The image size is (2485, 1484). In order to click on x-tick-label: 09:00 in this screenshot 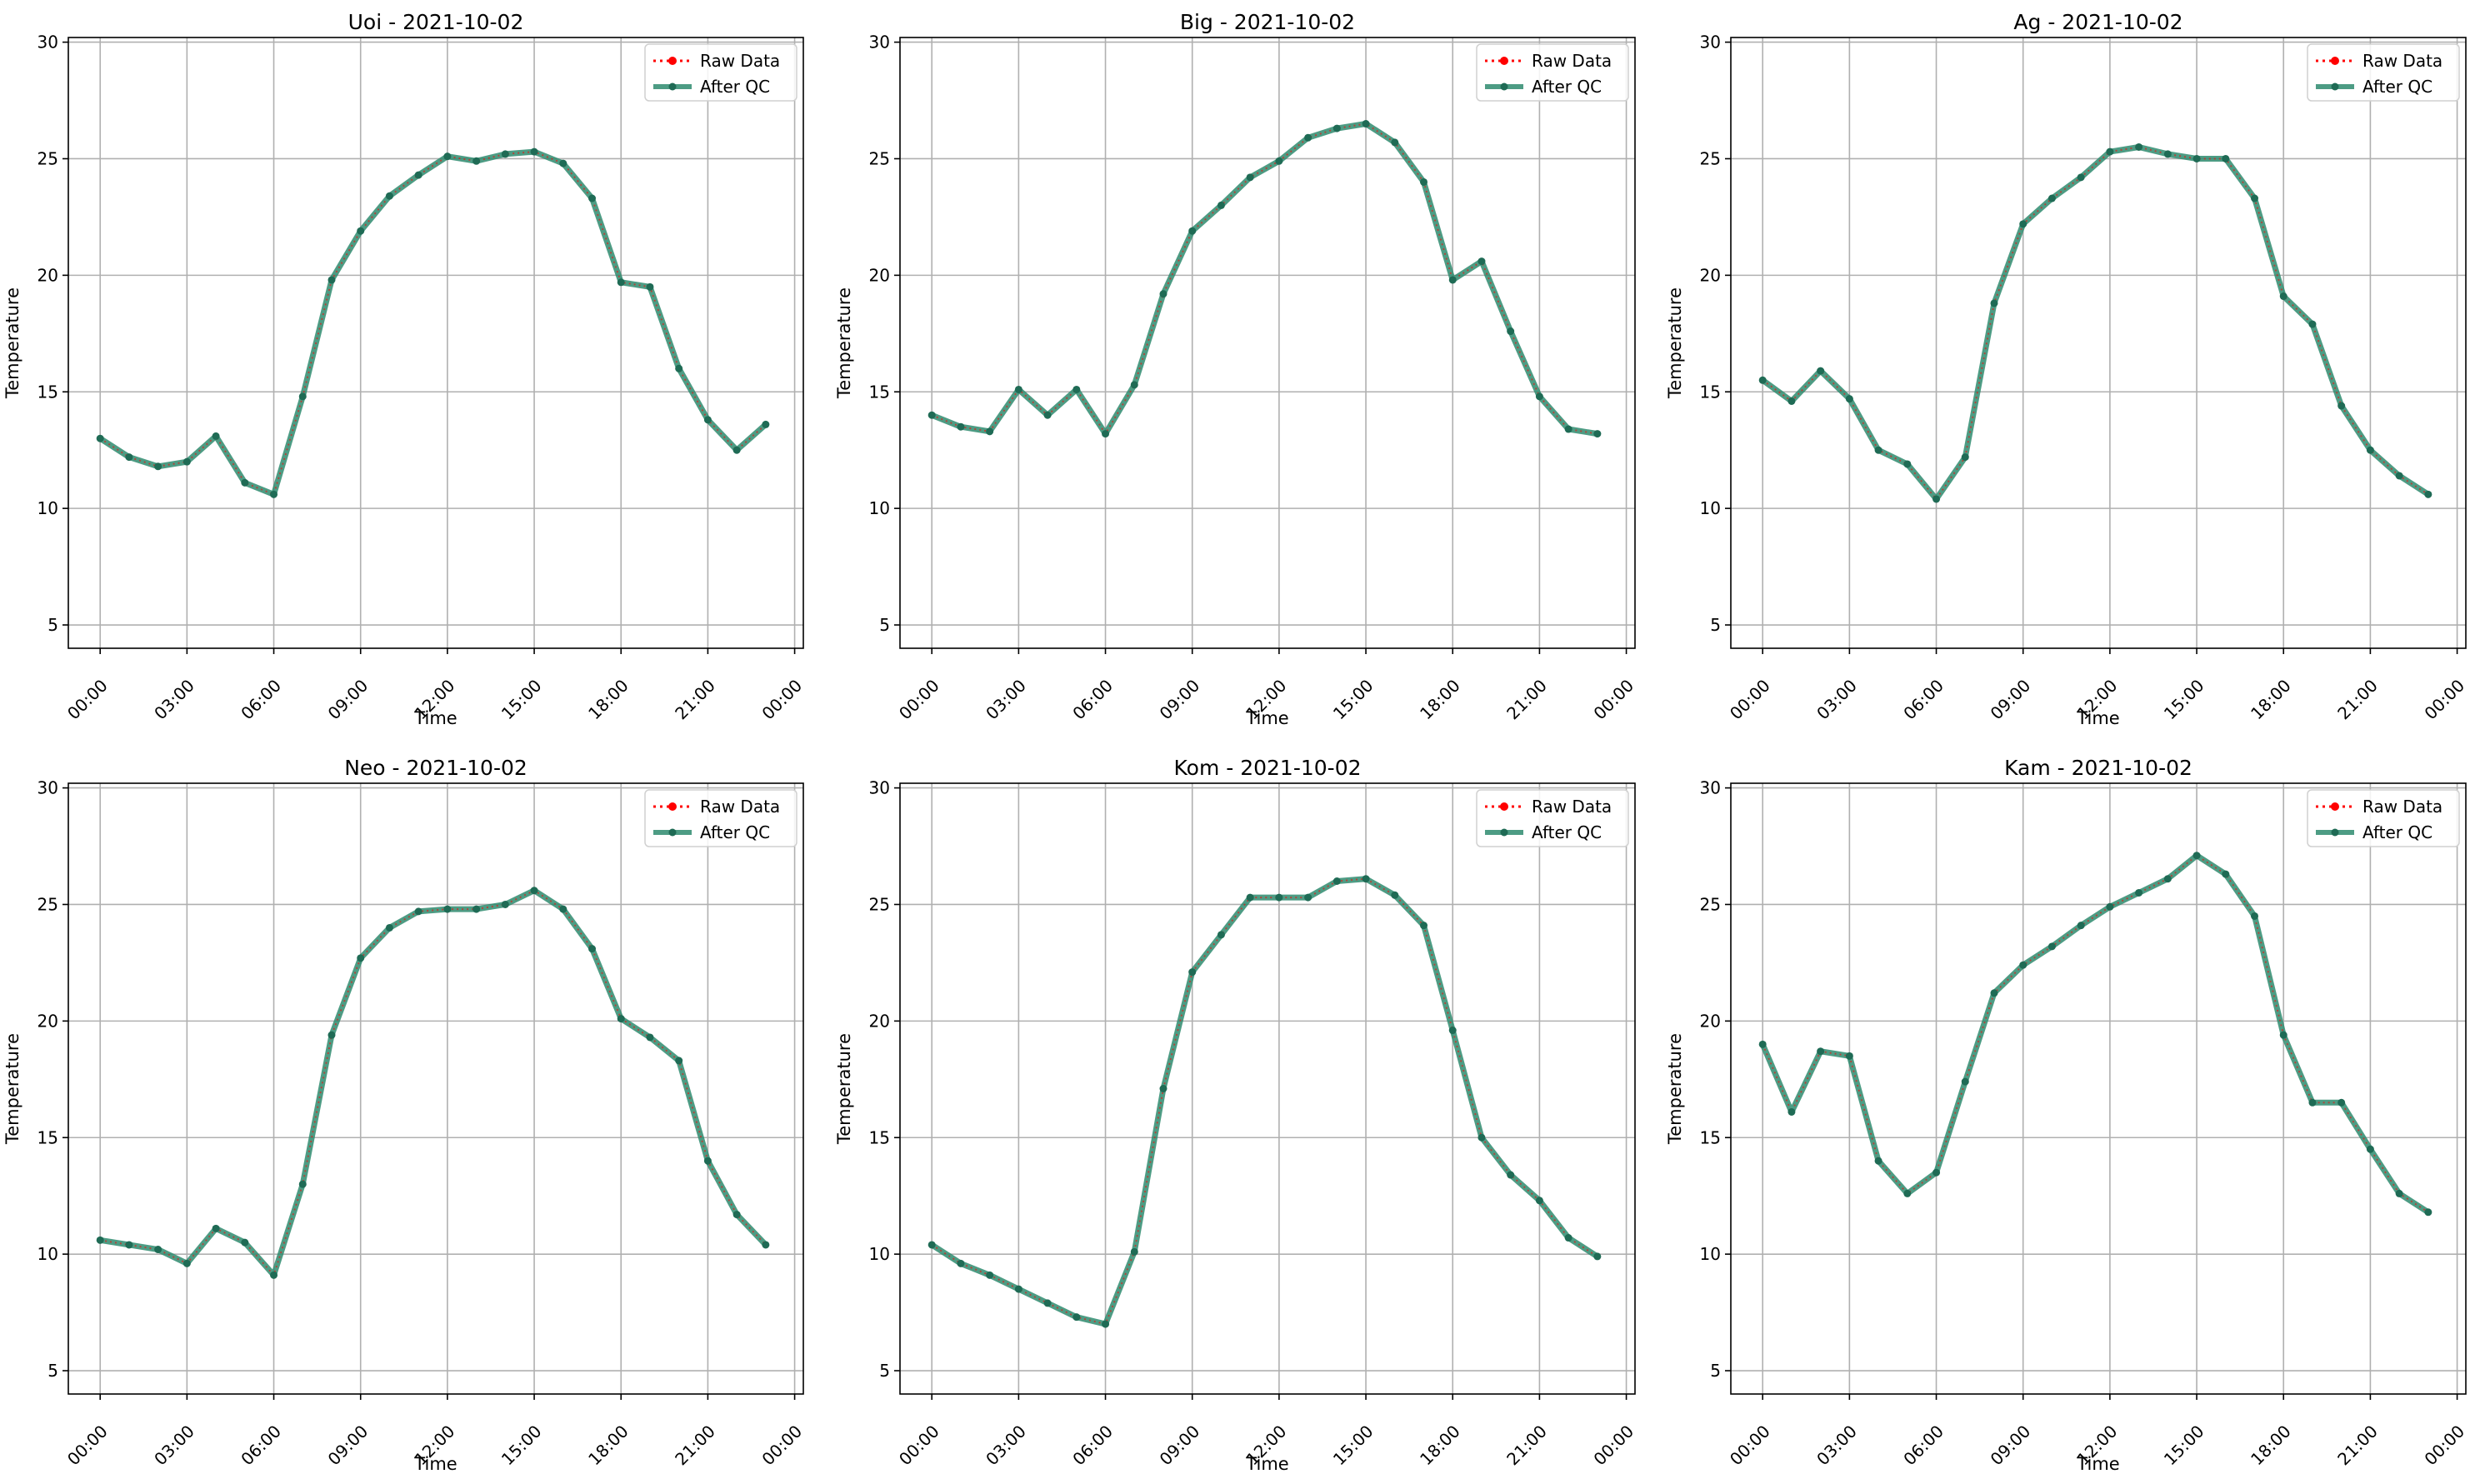, I will do `click(1180, 700)`.